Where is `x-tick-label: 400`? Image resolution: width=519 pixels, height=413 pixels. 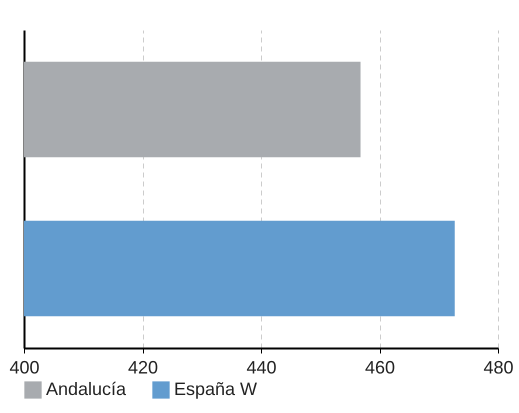 x-tick-label: 400 is located at coordinates (24, 368).